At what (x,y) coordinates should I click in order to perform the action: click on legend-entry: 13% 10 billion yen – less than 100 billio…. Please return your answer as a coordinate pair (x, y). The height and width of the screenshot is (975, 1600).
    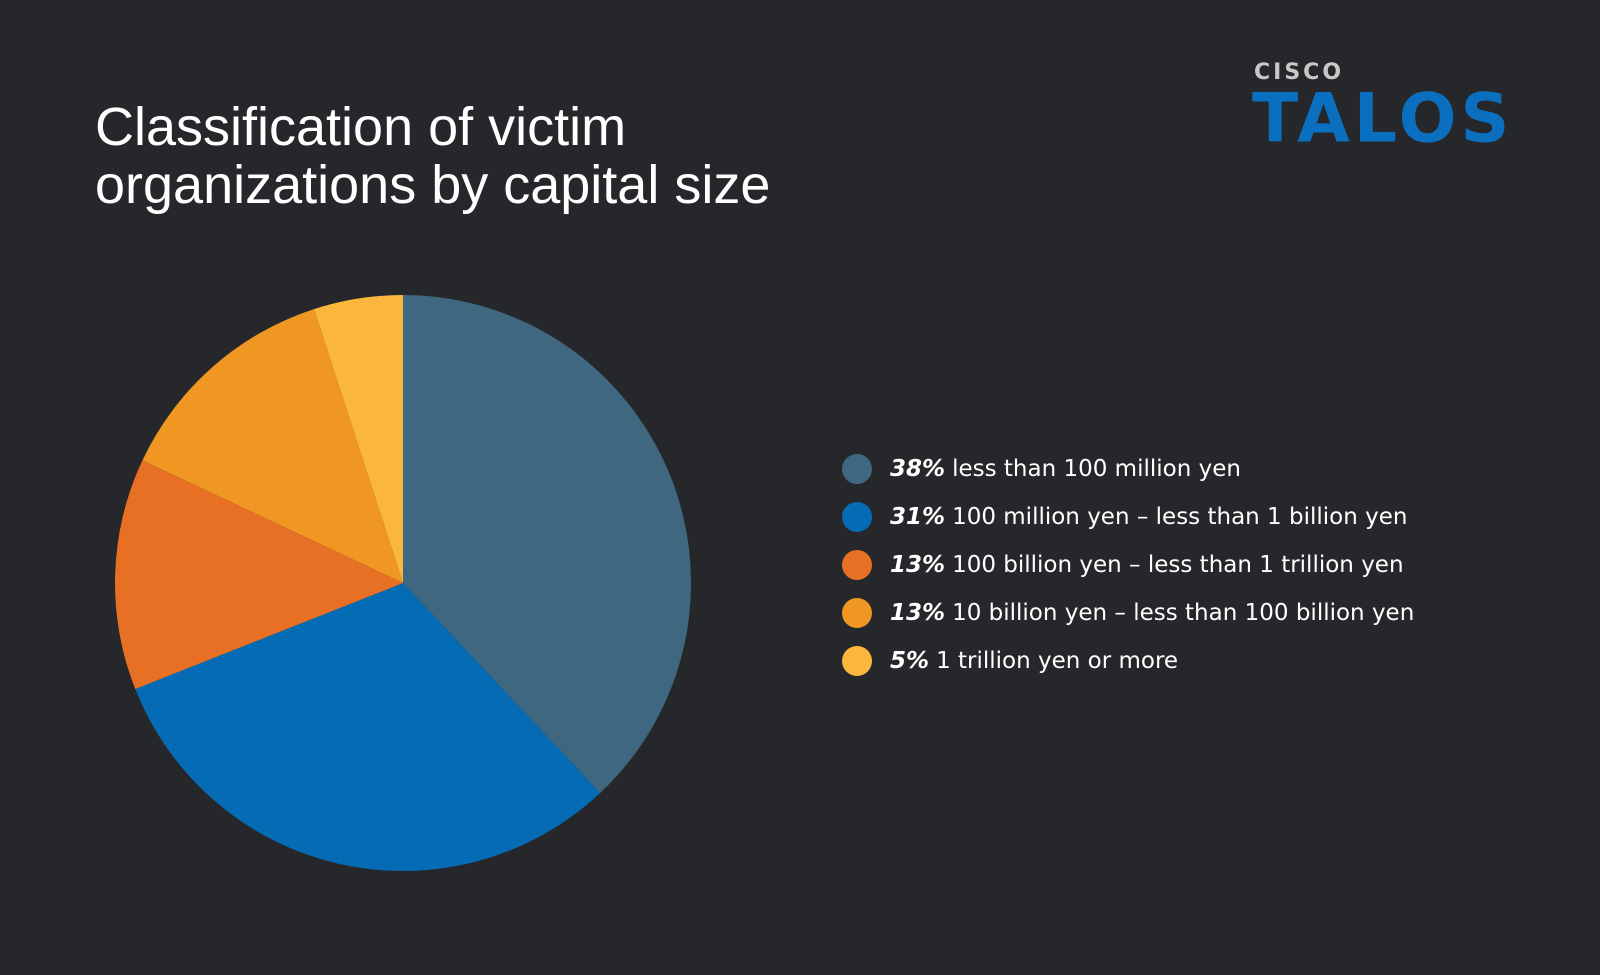
    Looking at the image, I should click on (1152, 613).